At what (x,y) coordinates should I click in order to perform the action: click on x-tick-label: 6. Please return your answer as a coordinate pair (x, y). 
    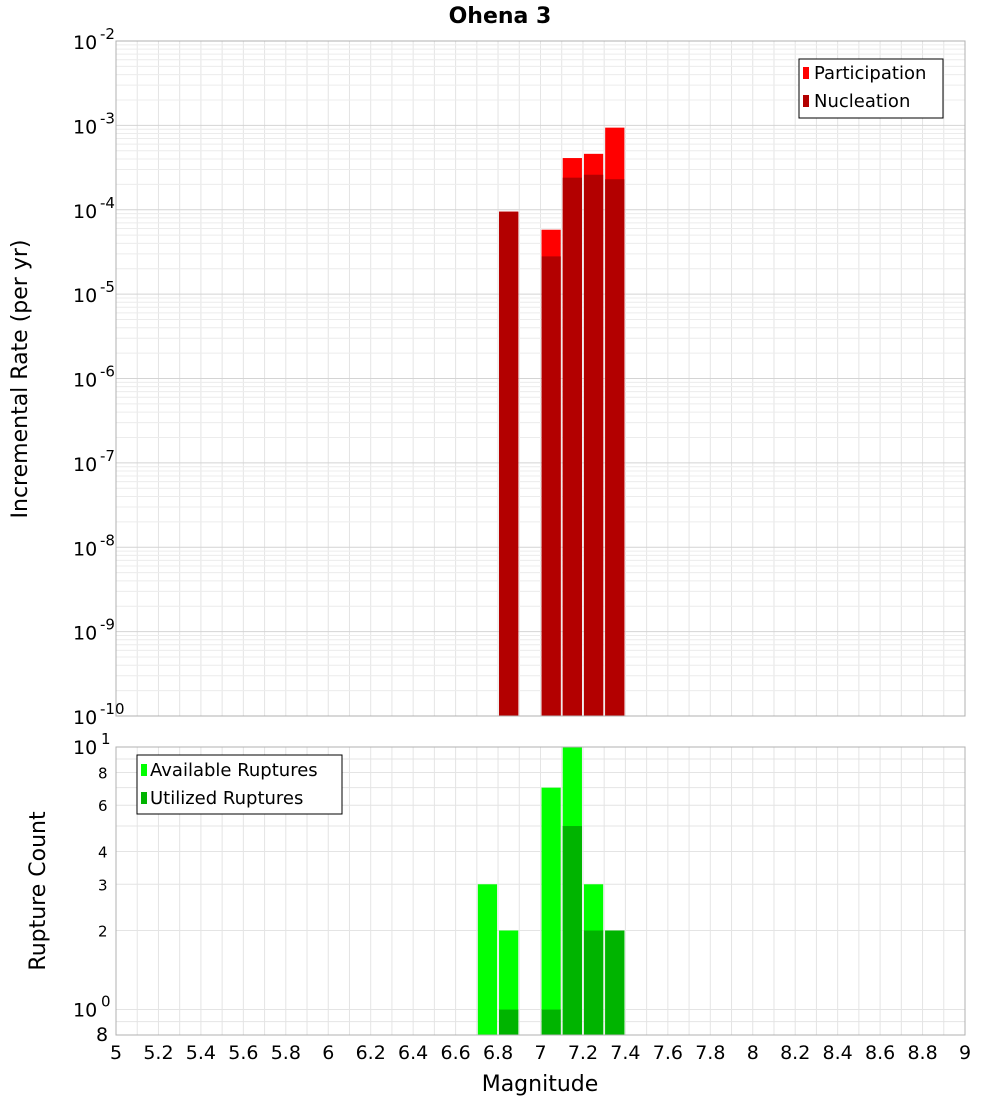
    Looking at the image, I should click on (328, 1053).